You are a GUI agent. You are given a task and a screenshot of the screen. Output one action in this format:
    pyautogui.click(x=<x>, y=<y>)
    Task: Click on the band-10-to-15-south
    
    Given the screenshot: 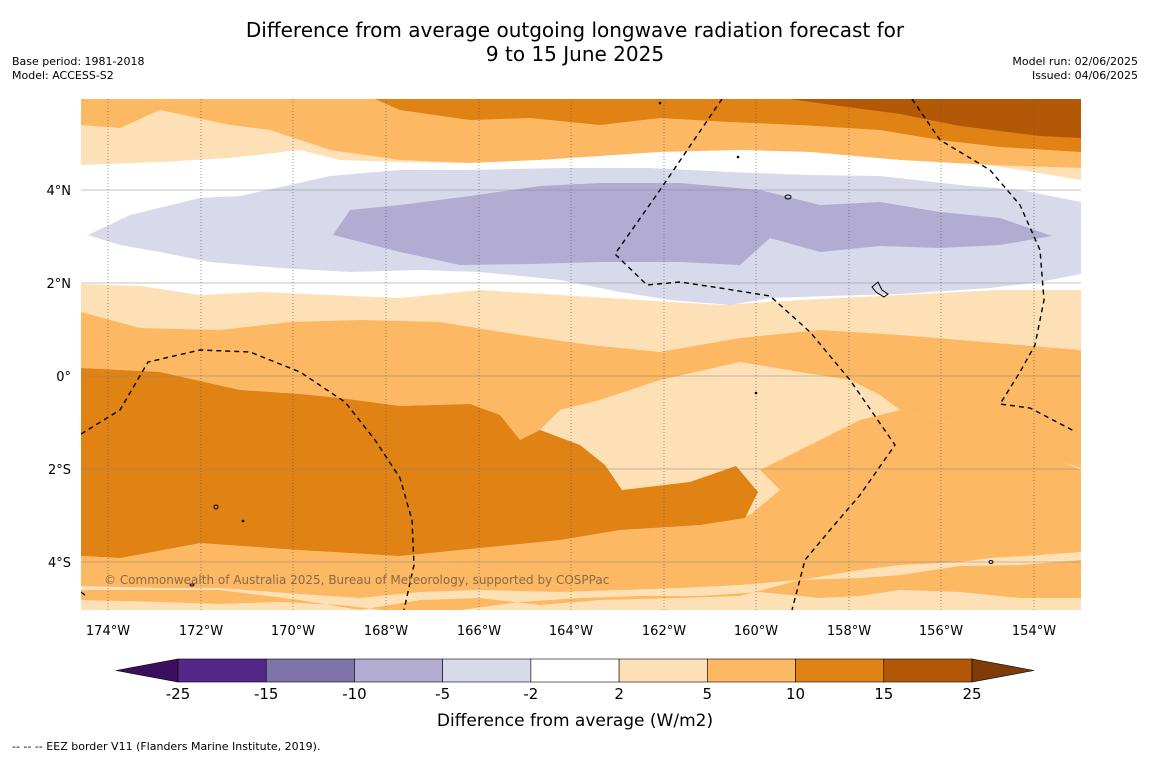 What is the action you would take?
    pyautogui.click(x=419, y=463)
    